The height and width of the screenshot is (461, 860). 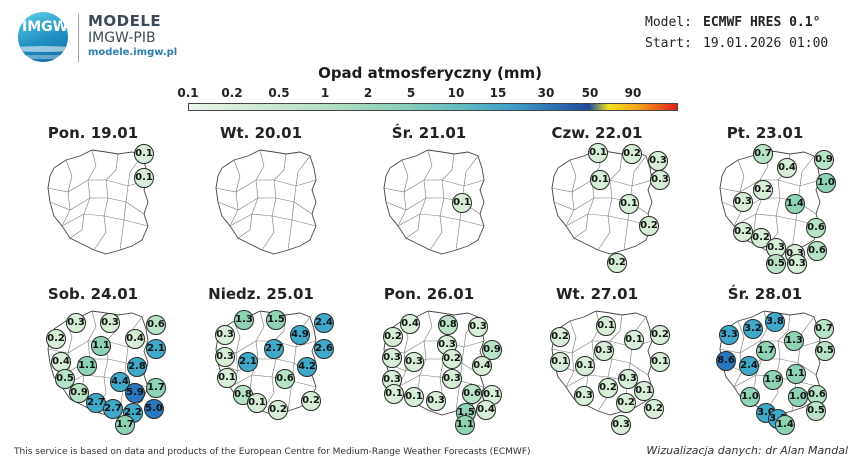 What do you see at coordinates (433, 107) in the screenshot?
I see `legend-color-bar` at bounding box center [433, 107].